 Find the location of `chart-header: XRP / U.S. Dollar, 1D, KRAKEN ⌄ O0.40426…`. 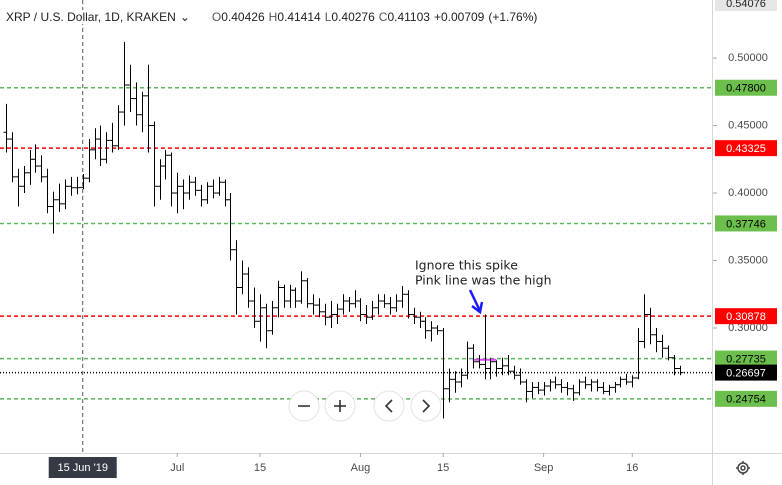

chart-header: XRP / U.S. Dollar, 1D, KRAKEN ⌄ O0.40426… is located at coordinates (272, 17).